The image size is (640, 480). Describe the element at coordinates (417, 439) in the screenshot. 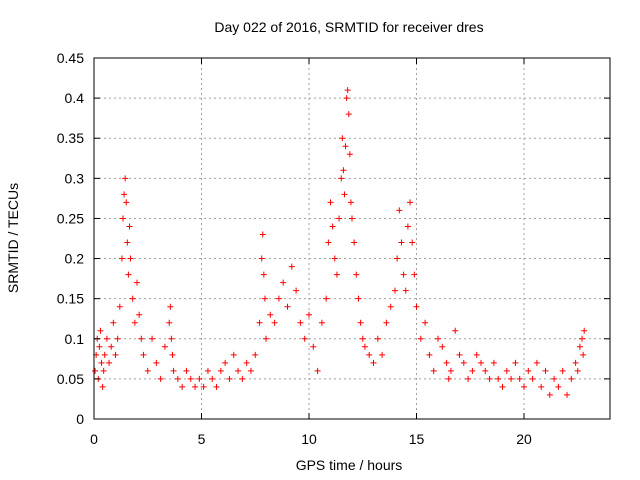

I see `x-tick-label: 15` at that location.